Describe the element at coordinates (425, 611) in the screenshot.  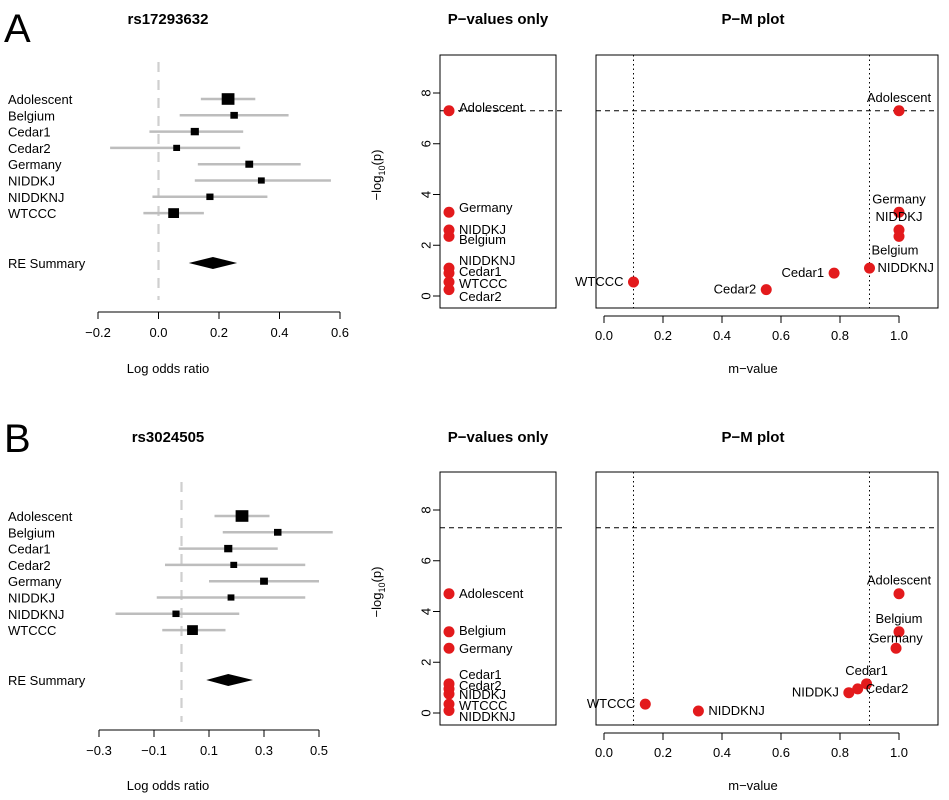
I see `y-tick-label: 4` at that location.